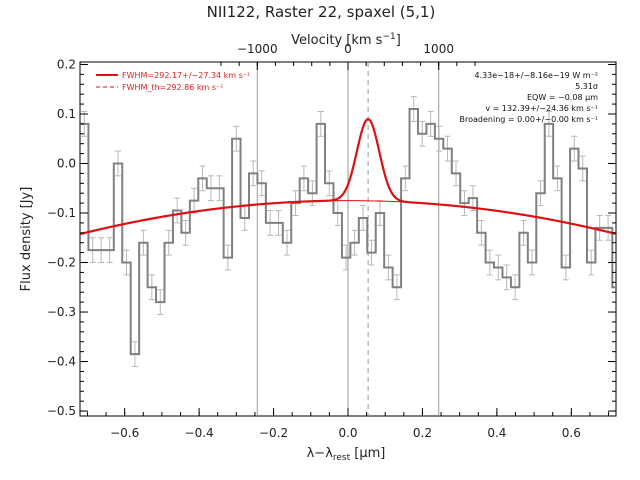 Image resolution: width=640 pixels, height=480 pixels. Describe the element at coordinates (321, 12) in the screenshot. I see `chart-title: NII122, Raster 22, spaxel (5,1)` at that location.